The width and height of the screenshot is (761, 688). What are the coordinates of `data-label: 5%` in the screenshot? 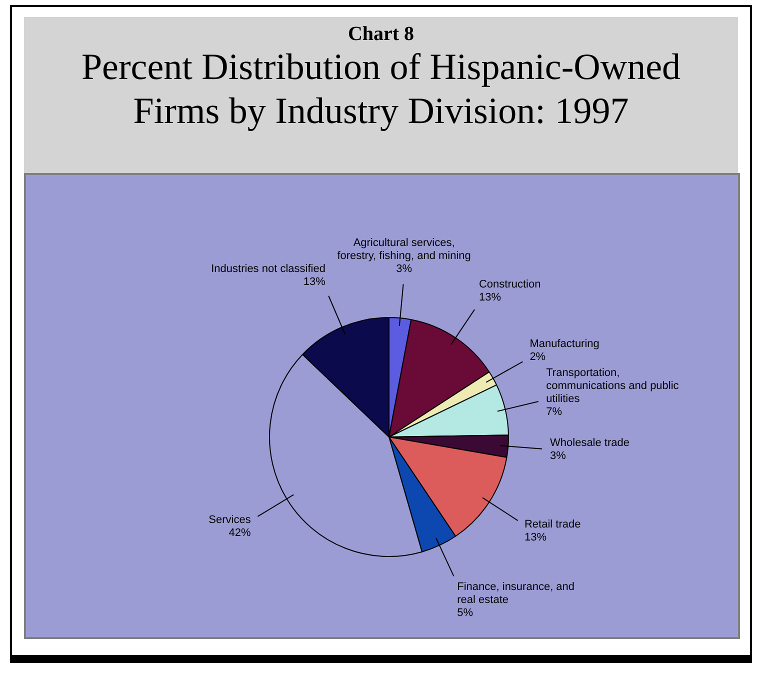 It's located at (465, 613).